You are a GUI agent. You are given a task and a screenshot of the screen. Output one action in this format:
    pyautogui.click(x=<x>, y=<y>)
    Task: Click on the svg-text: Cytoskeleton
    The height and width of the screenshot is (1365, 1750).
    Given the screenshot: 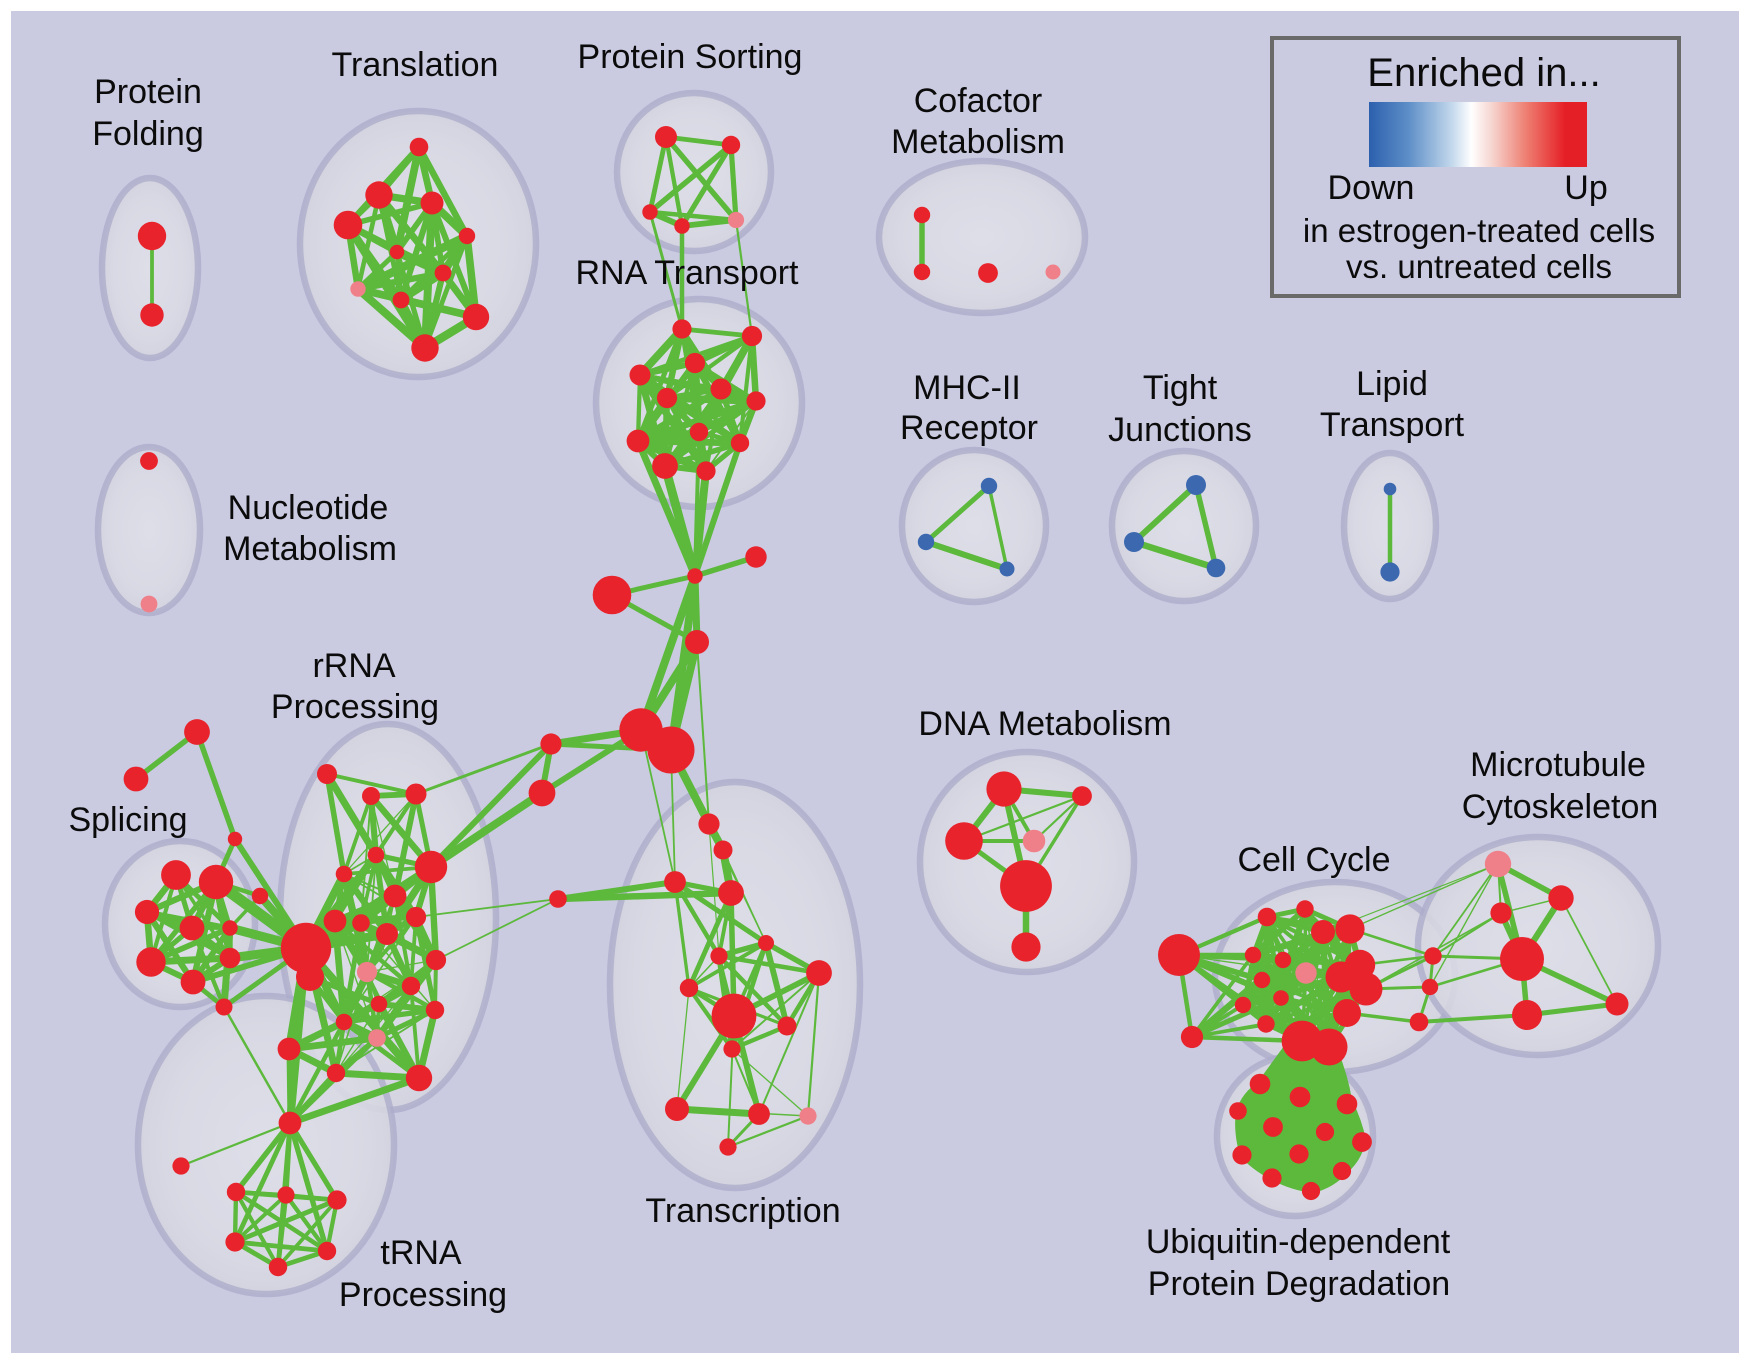 What is the action you would take?
    pyautogui.click(x=1560, y=807)
    